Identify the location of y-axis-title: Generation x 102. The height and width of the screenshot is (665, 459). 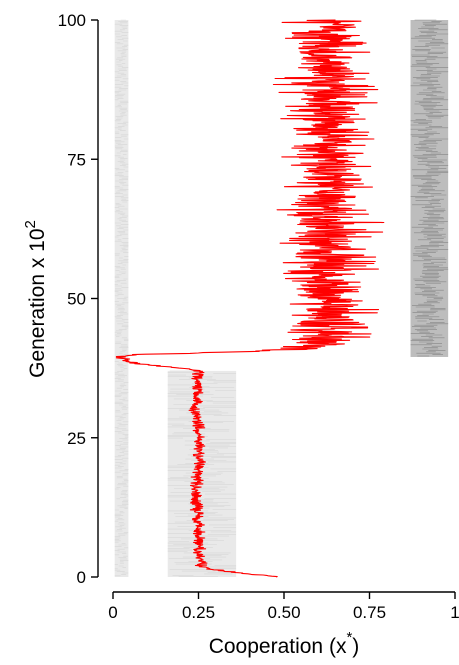
(35, 299).